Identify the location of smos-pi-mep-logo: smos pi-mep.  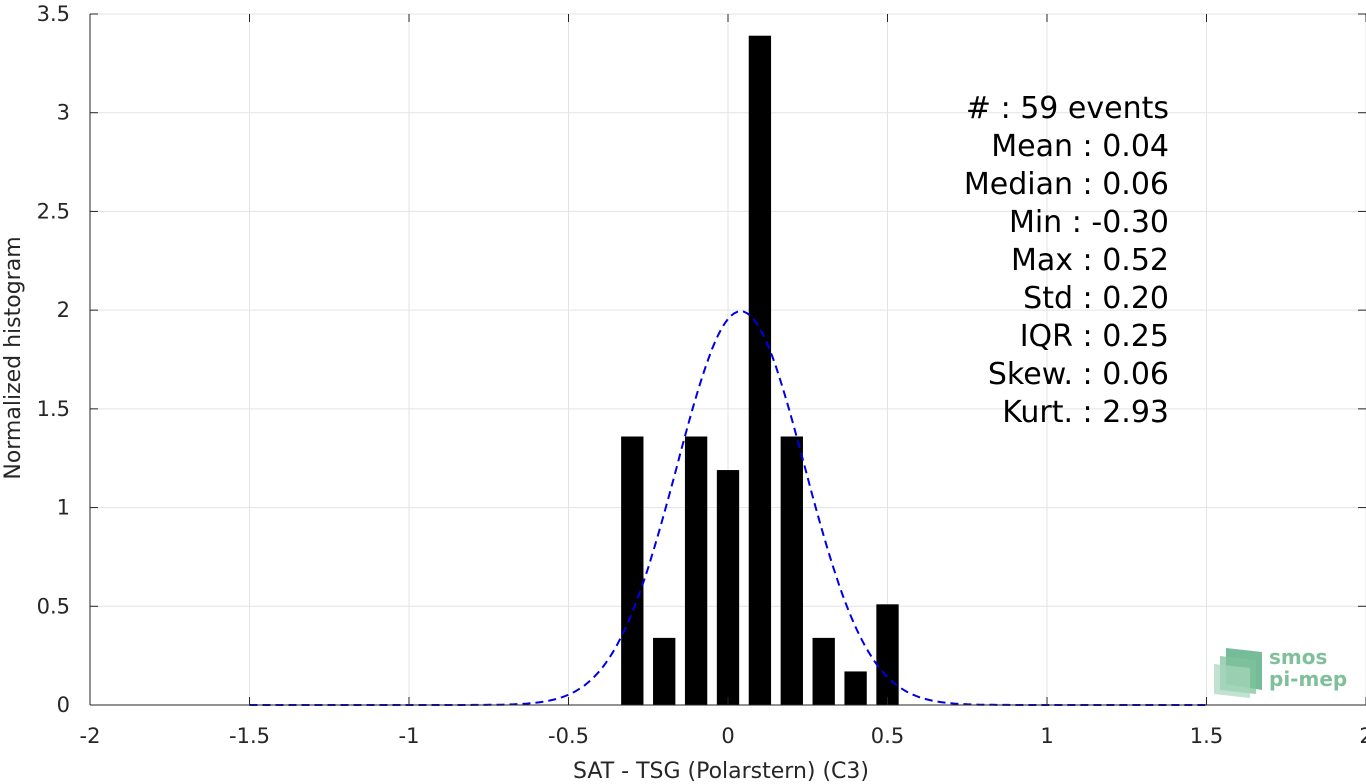
(1280, 671).